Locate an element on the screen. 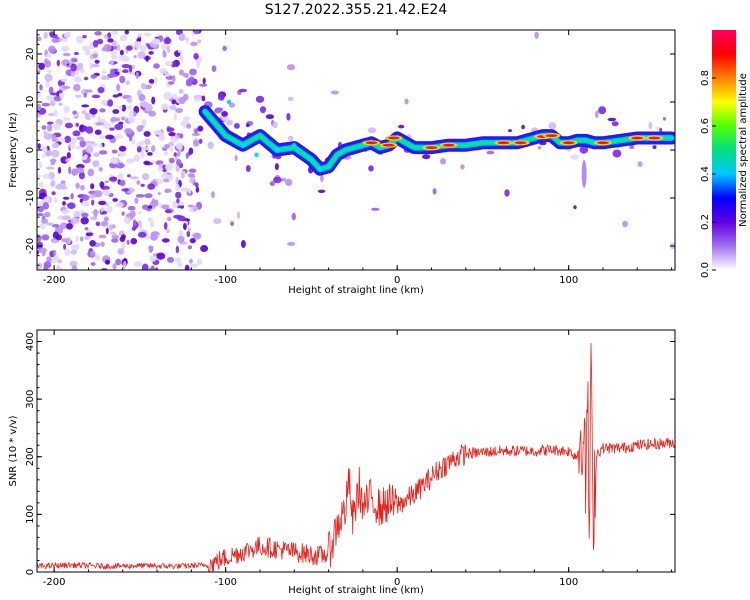  y-tick-label: 100 is located at coordinates (30, 514).